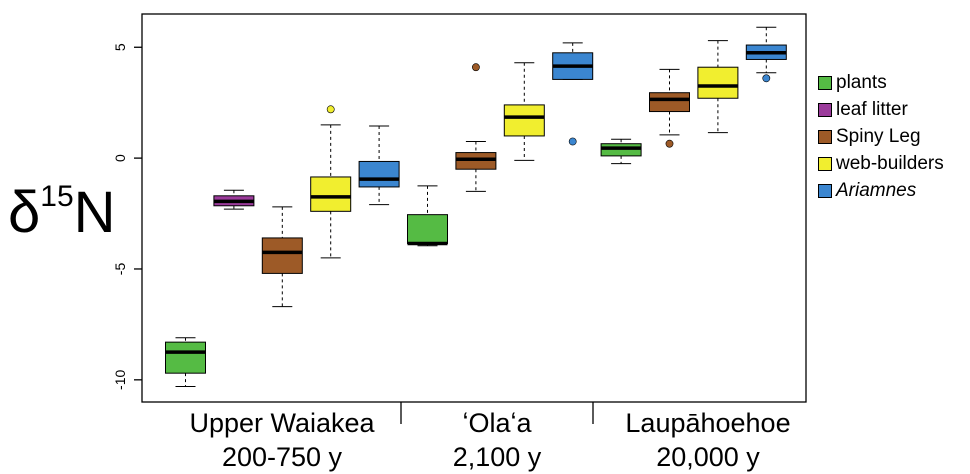 The image size is (970, 474). I want to click on box-leaf-litter, so click(234, 199).